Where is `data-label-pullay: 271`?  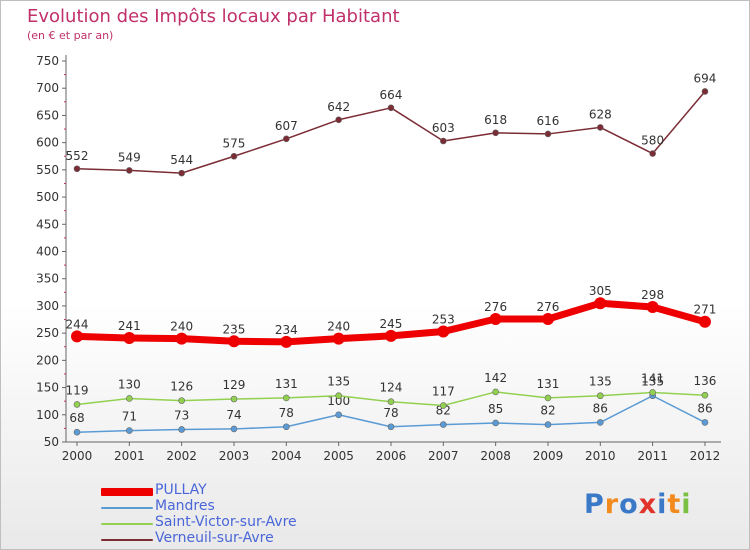
data-label-pullay: 271 is located at coordinates (705, 310).